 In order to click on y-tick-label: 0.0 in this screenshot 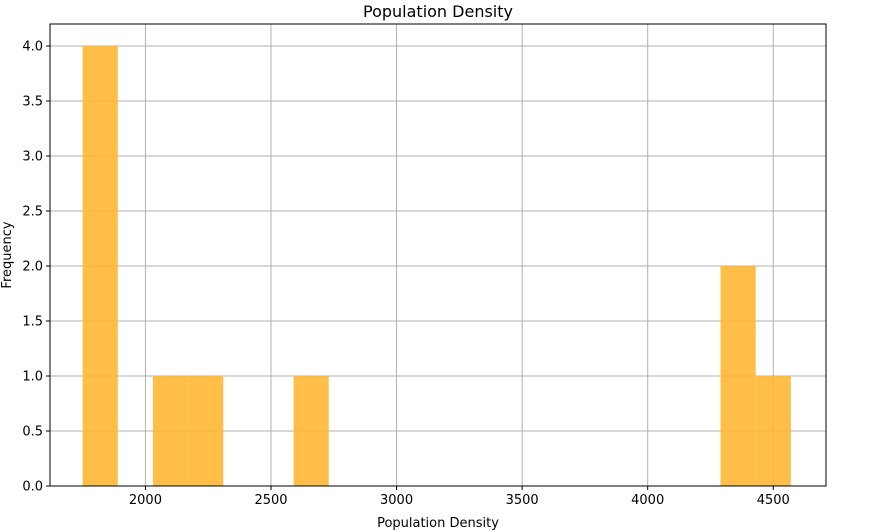, I will do `click(32, 487)`.